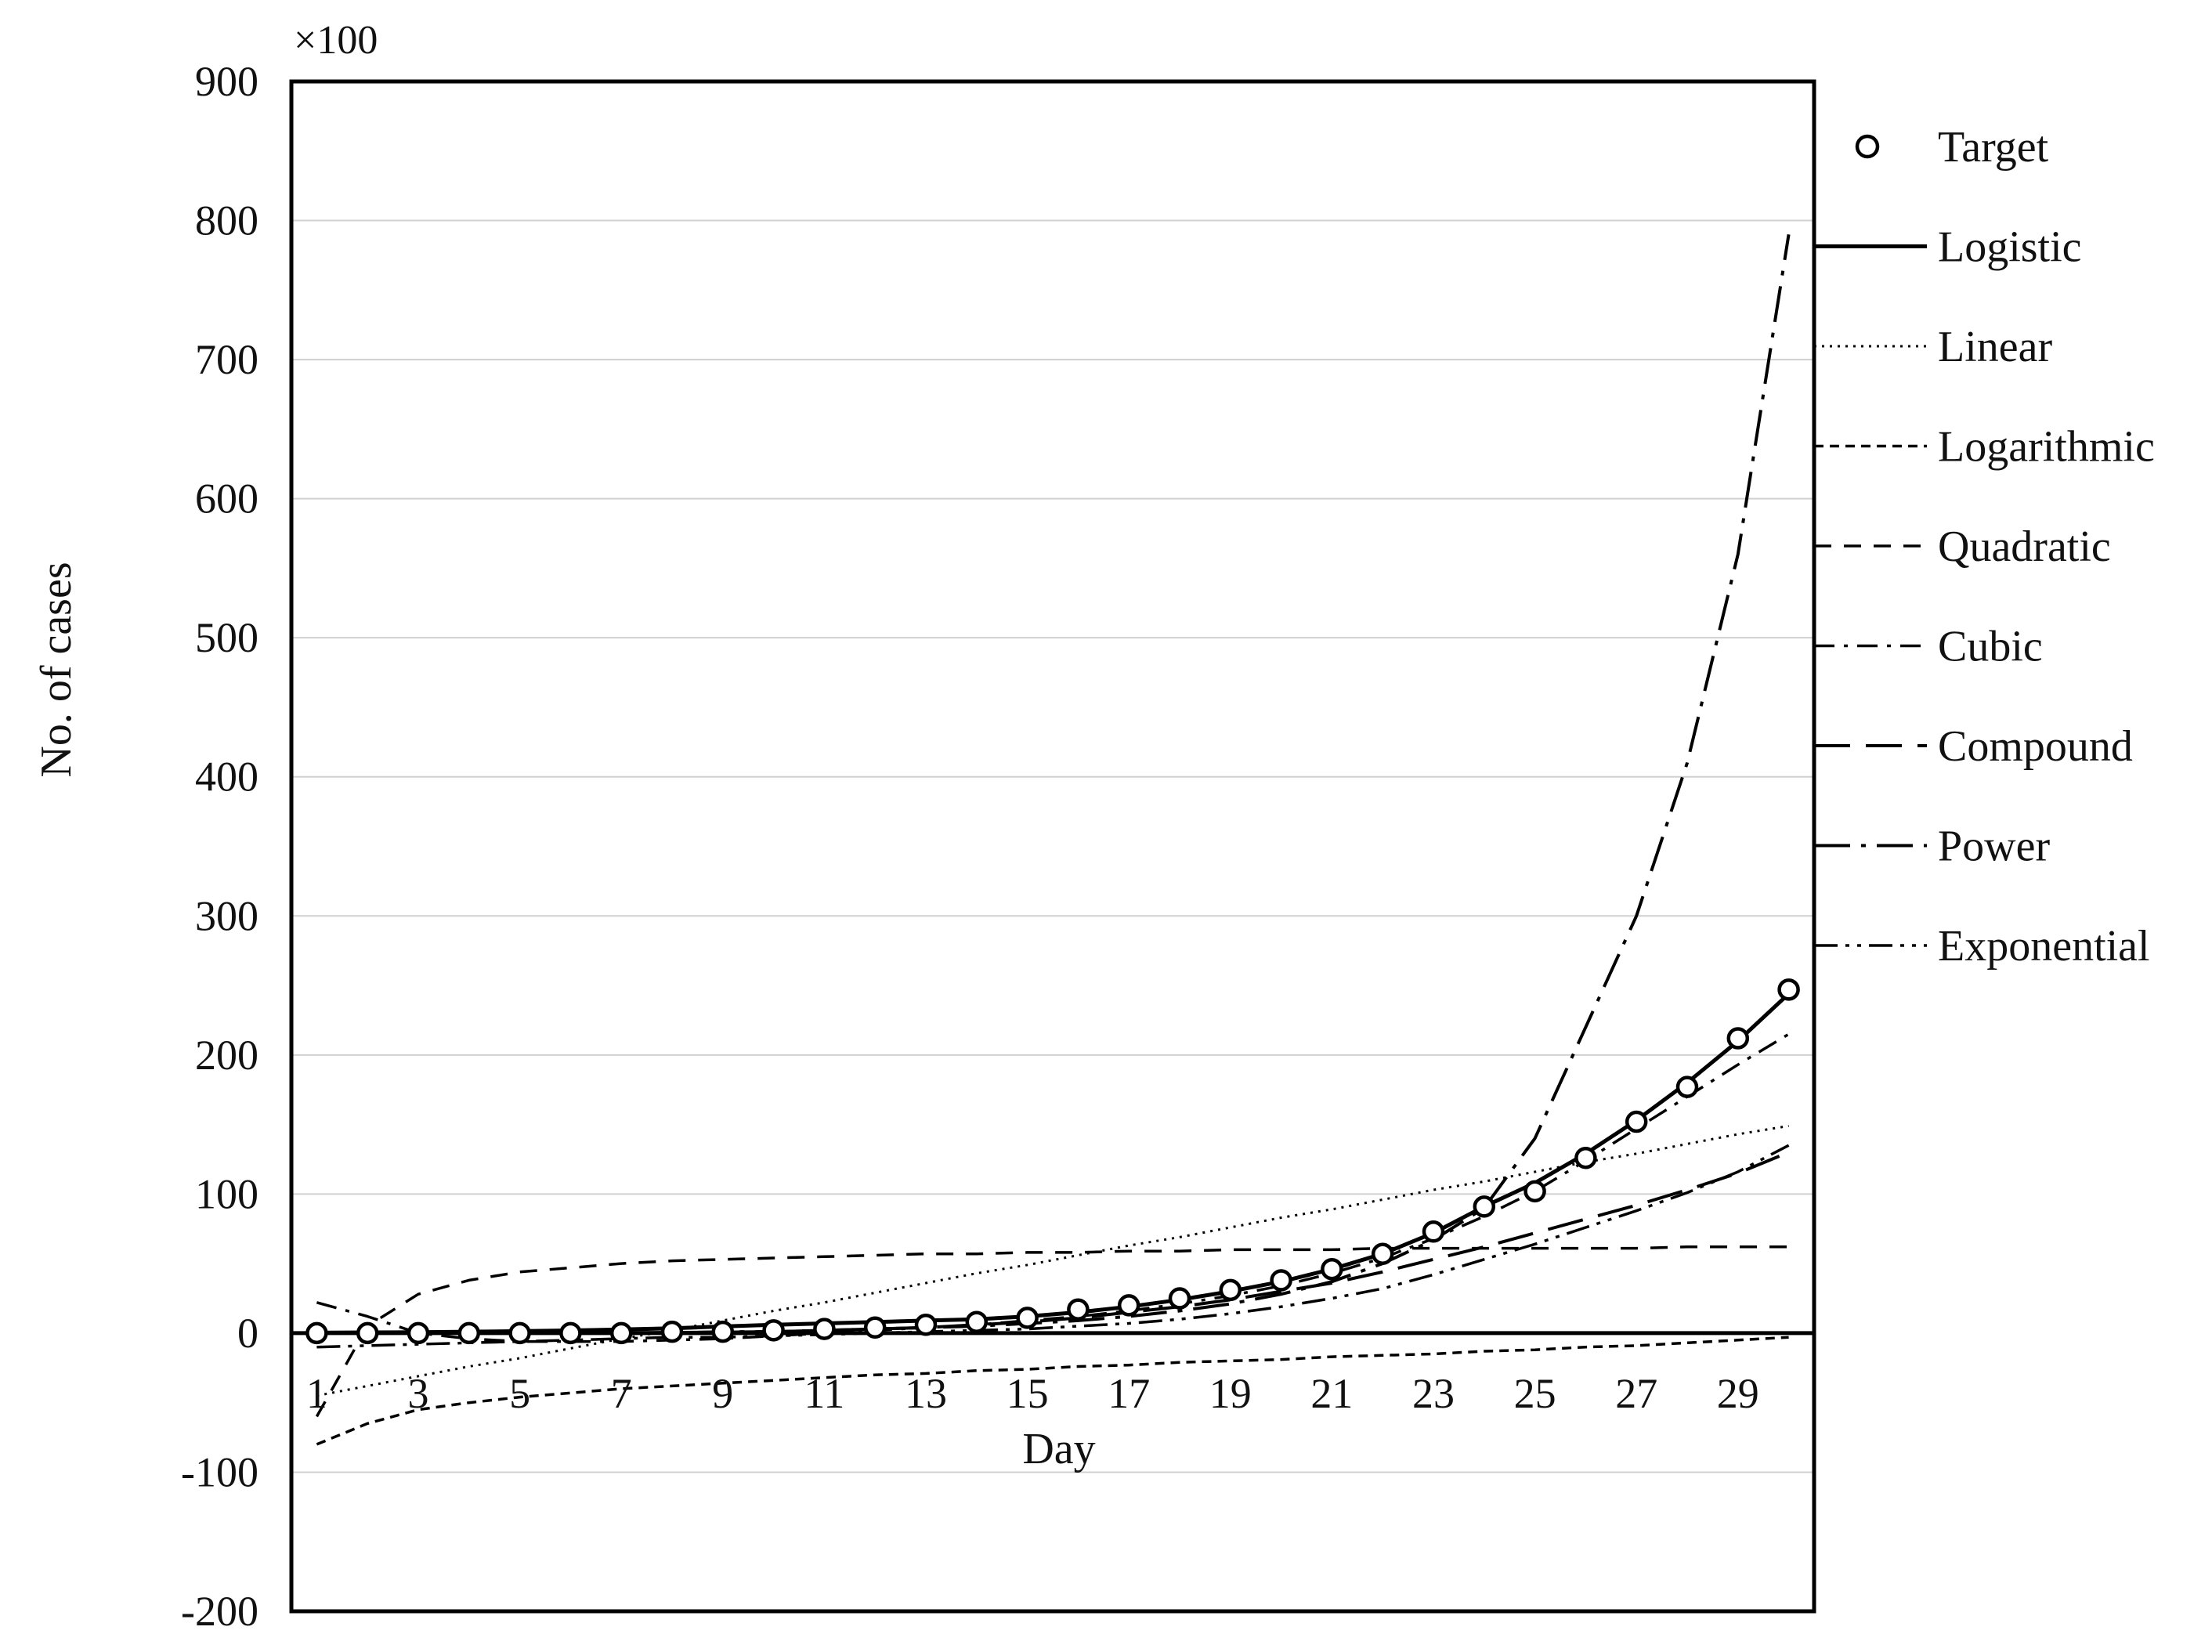  What do you see at coordinates (56, 670) in the screenshot?
I see `y-axis-title: No. of cases` at bounding box center [56, 670].